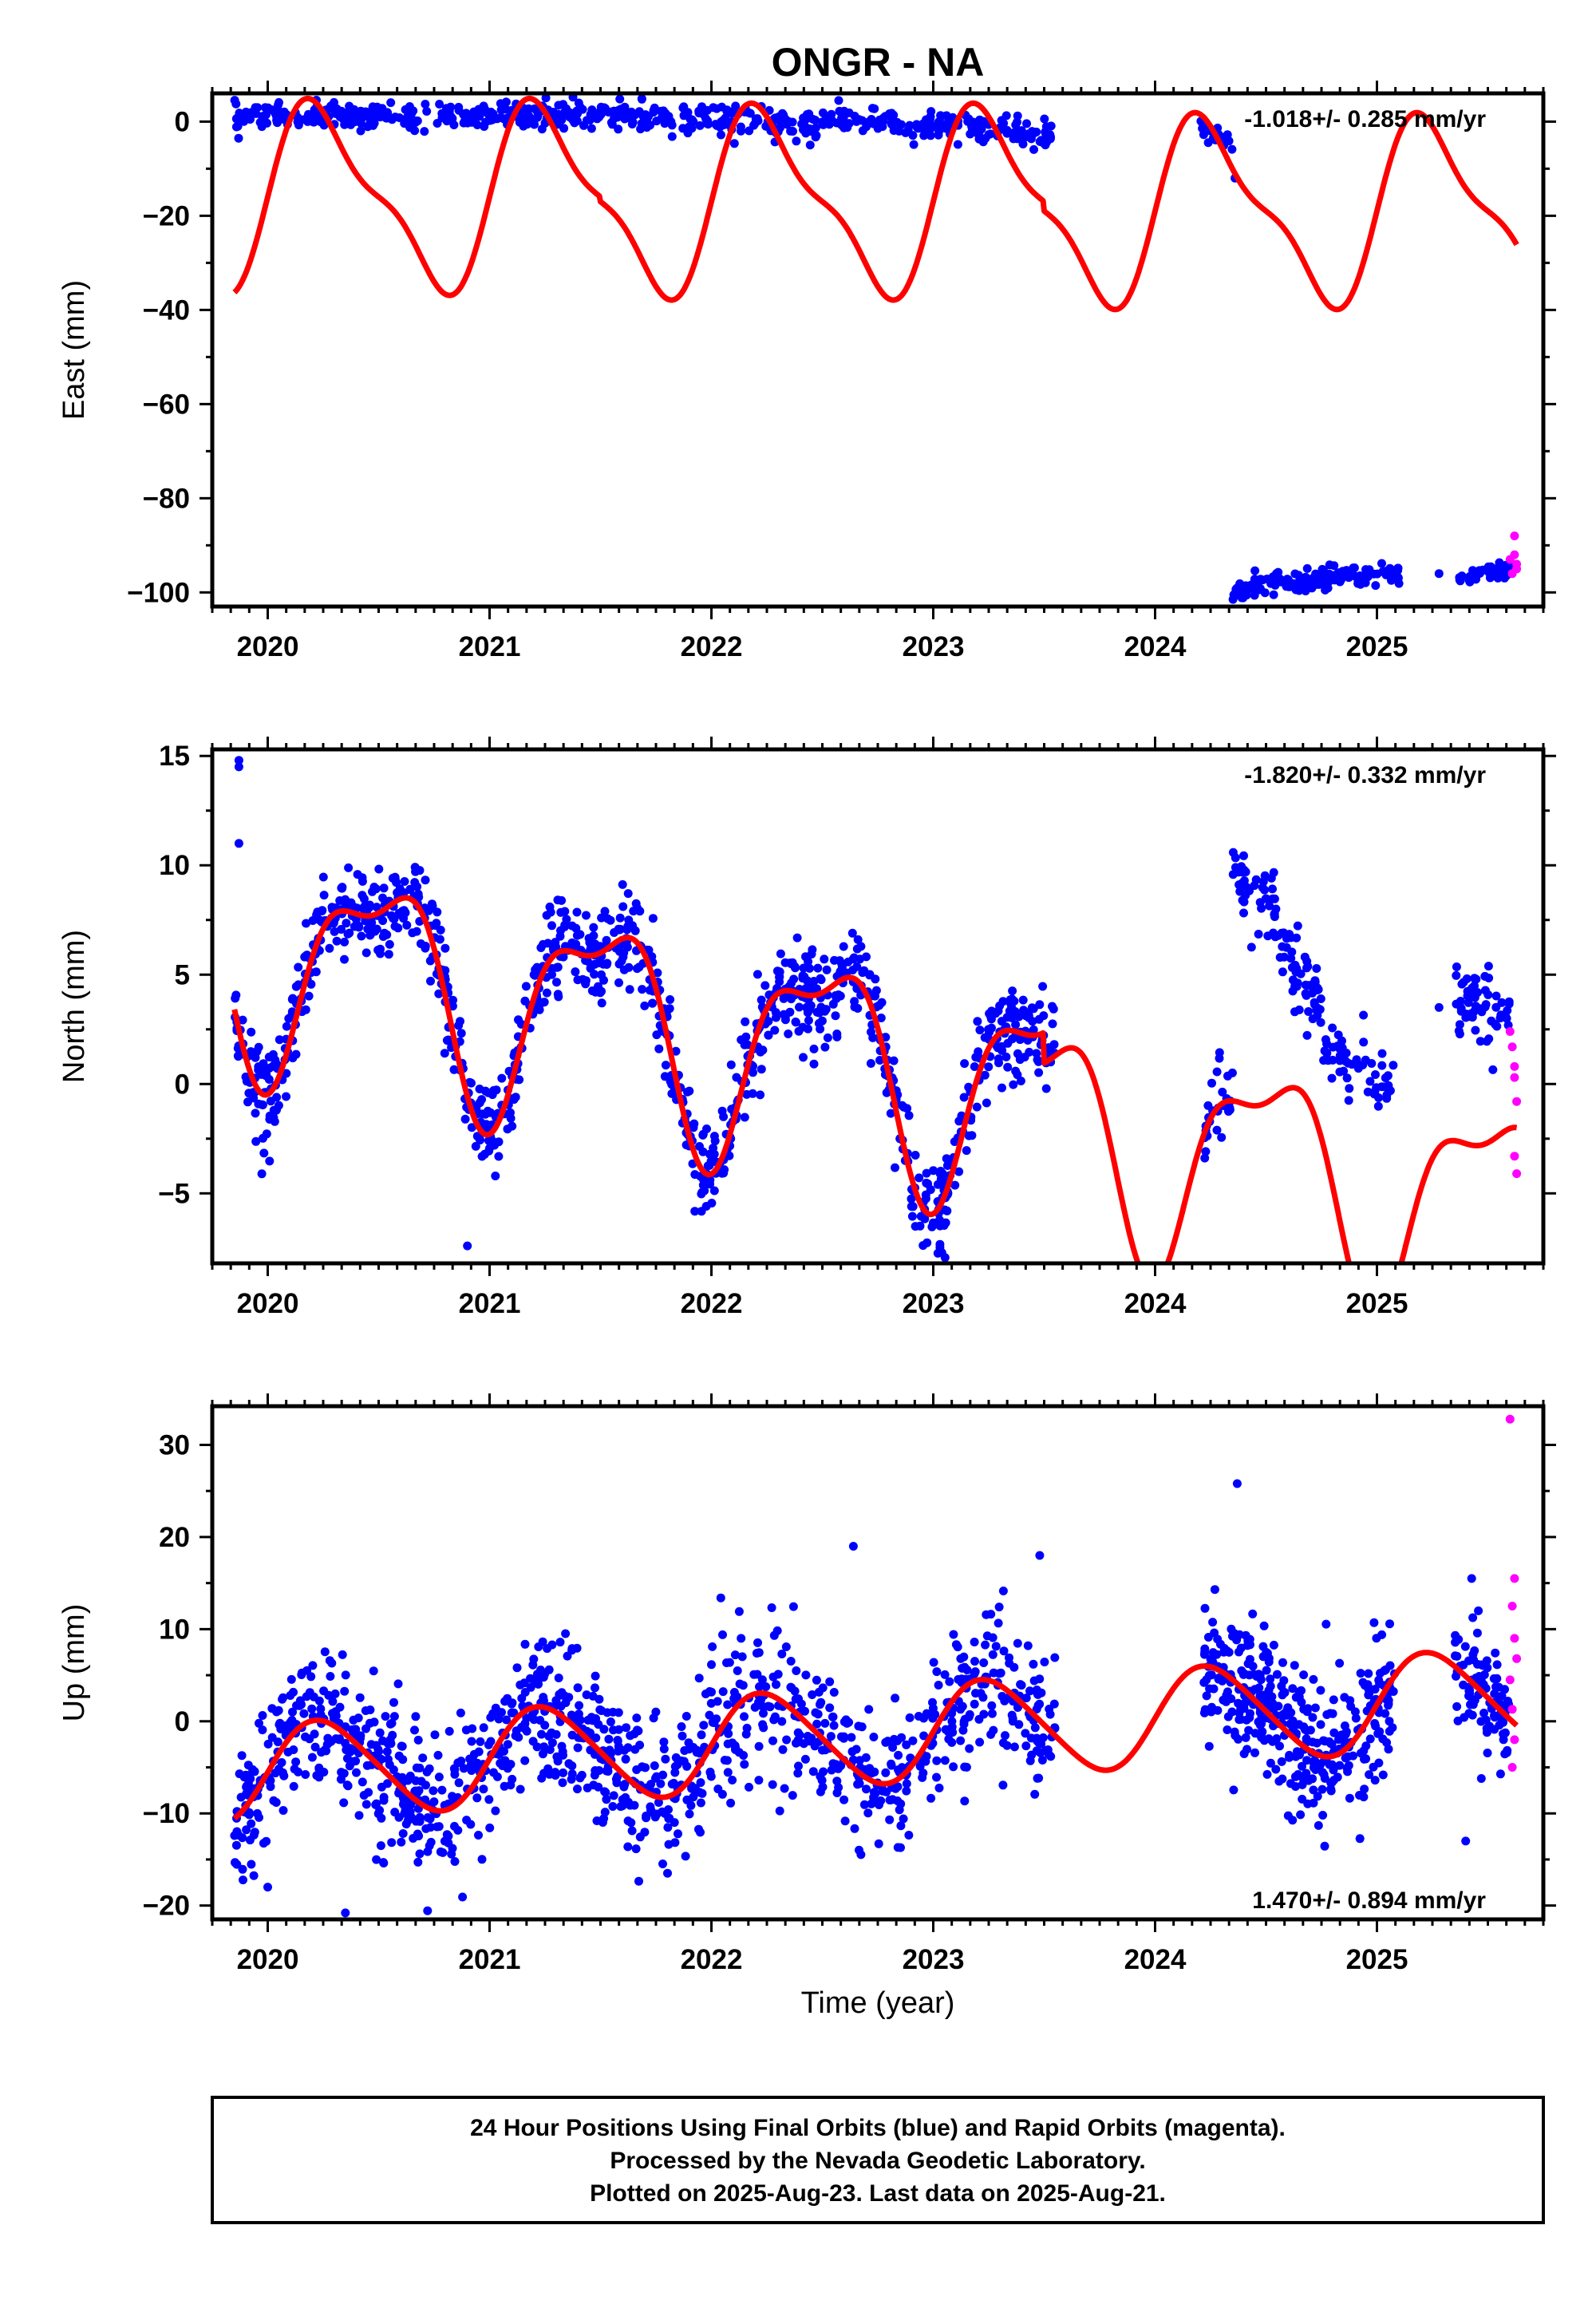  What do you see at coordinates (268, 646) in the screenshot?
I see `east-x-tick-label: 2020` at bounding box center [268, 646].